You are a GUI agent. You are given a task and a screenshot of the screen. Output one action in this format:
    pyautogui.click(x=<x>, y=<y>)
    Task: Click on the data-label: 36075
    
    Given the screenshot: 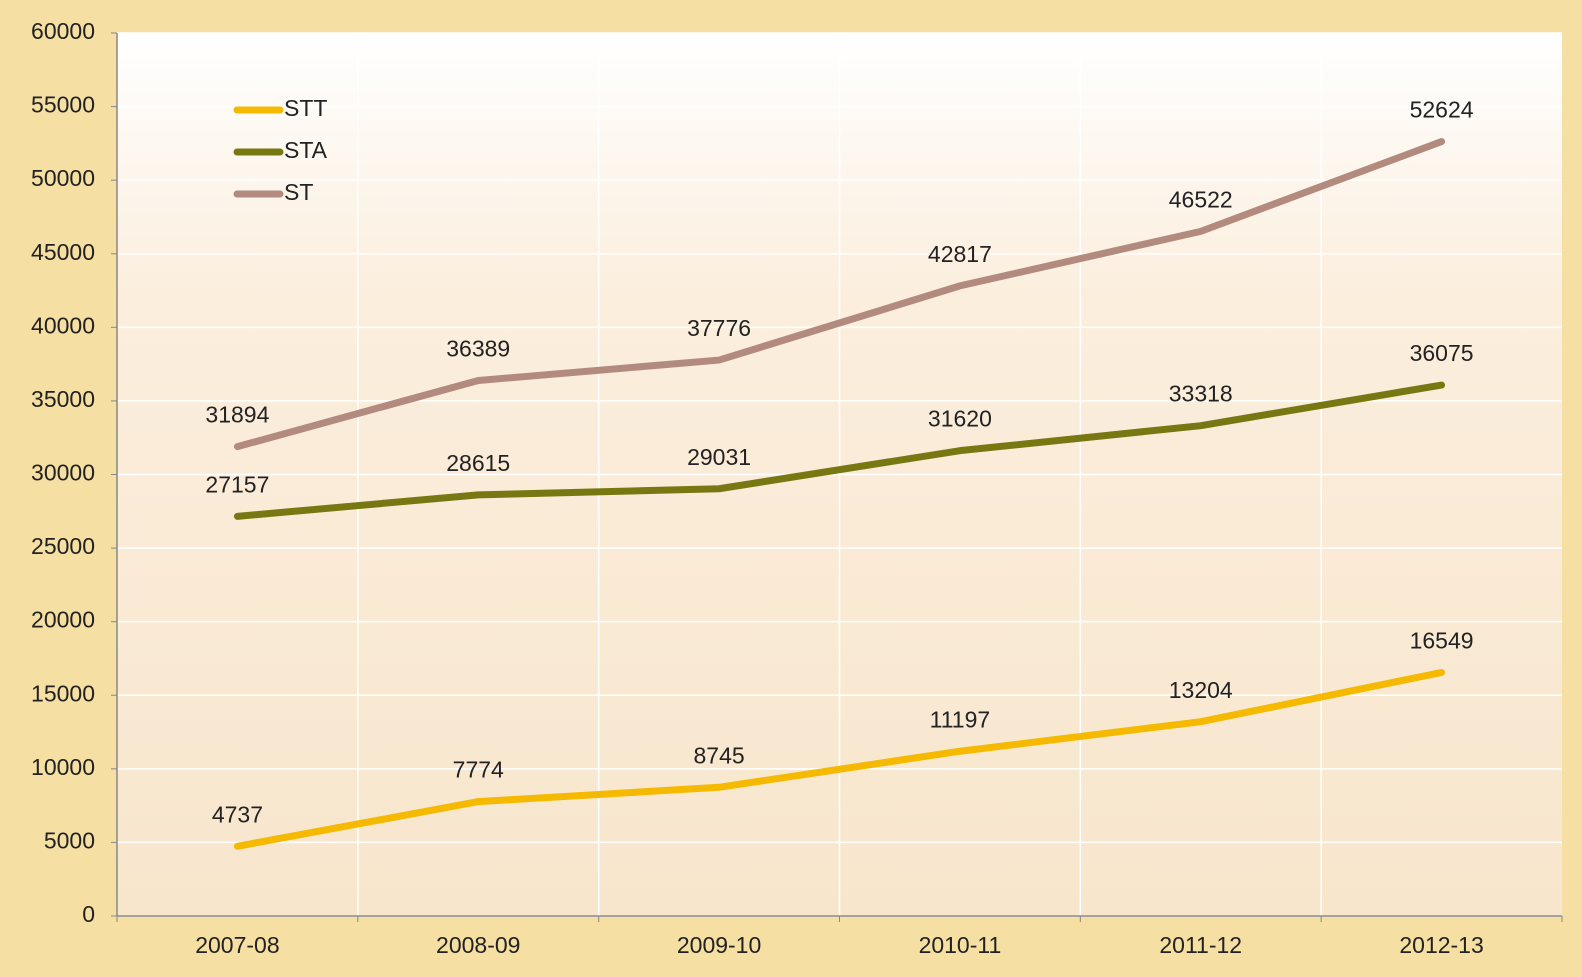 What is the action you would take?
    pyautogui.click(x=1442, y=353)
    